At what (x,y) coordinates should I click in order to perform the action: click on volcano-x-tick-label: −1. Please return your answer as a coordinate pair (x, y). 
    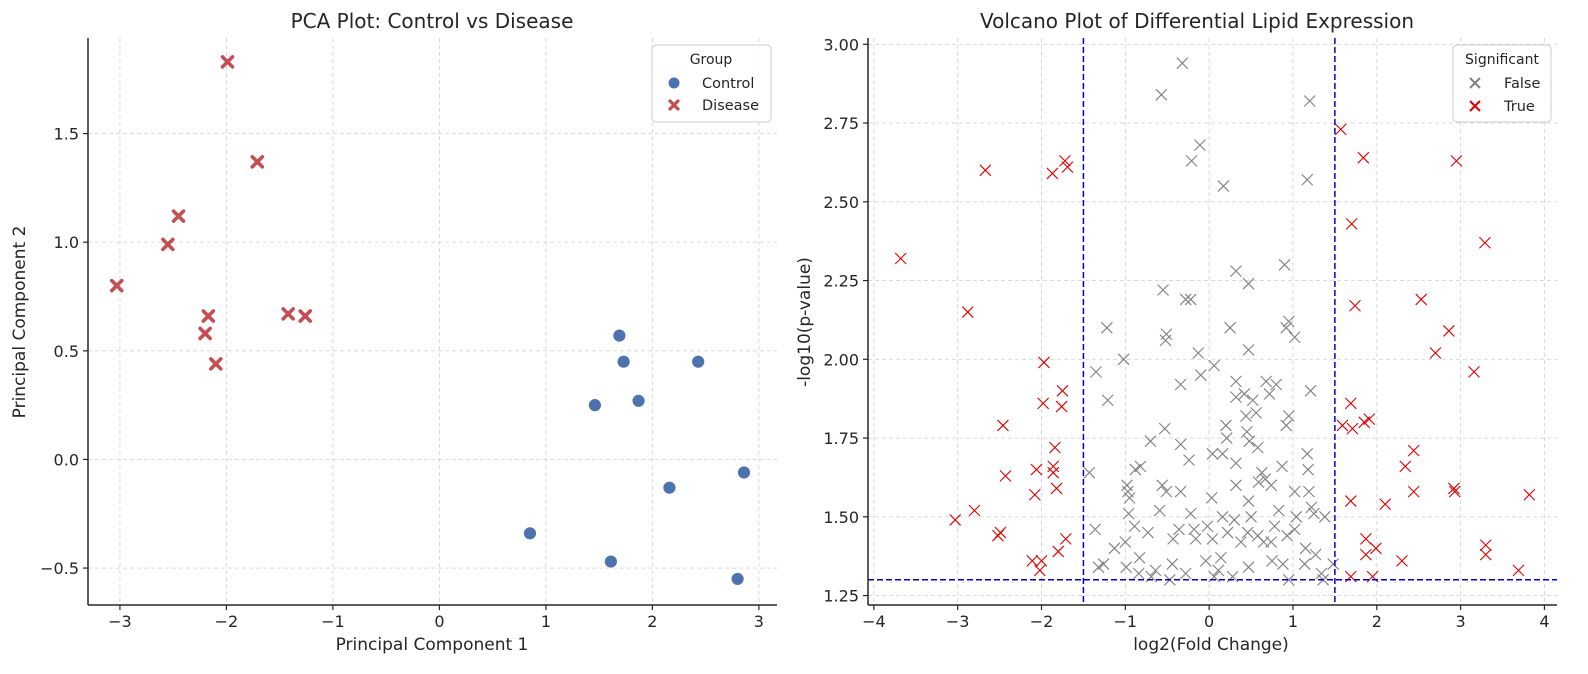
    Looking at the image, I should click on (1126, 621).